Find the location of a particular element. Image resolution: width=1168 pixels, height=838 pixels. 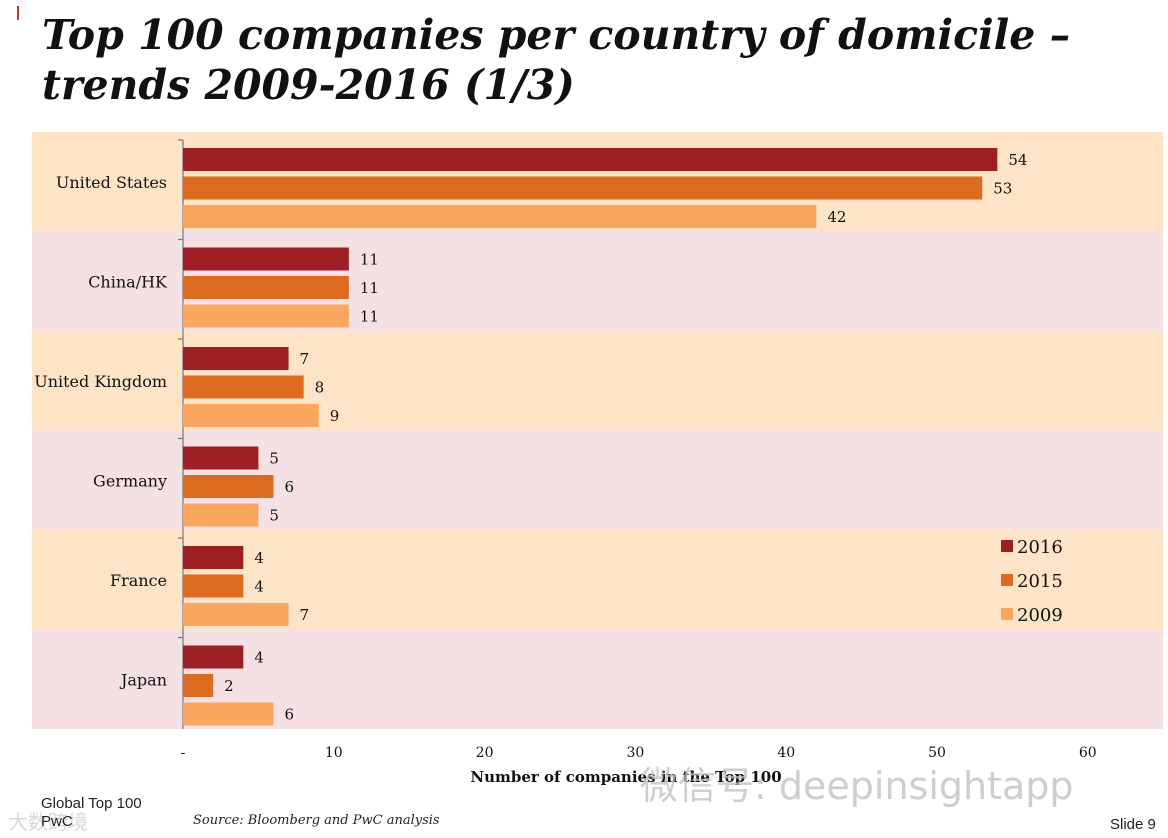

category-label: China/HK is located at coordinates (128, 282).